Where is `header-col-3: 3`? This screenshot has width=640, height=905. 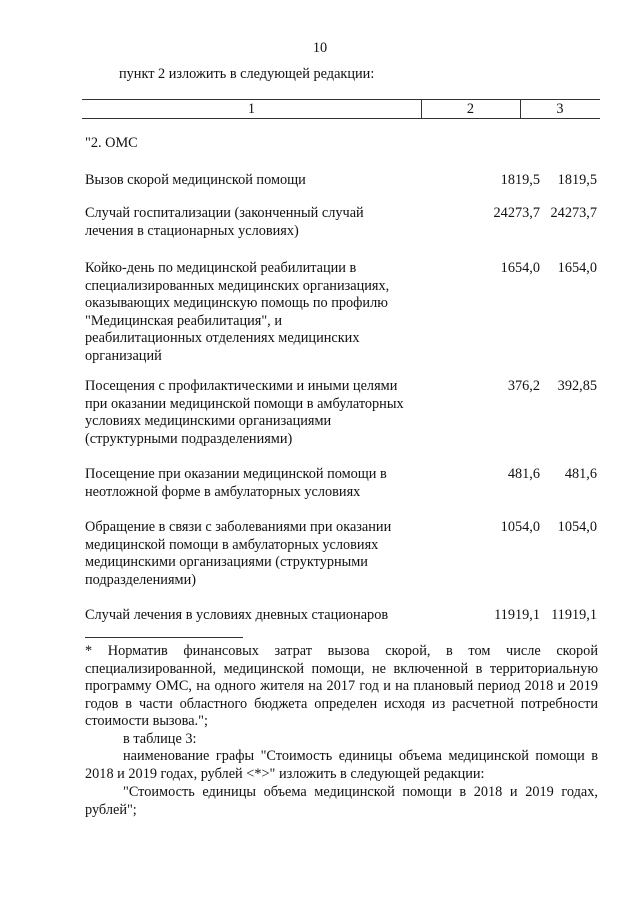
header-col-3: 3 is located at coordinates (560, 109).